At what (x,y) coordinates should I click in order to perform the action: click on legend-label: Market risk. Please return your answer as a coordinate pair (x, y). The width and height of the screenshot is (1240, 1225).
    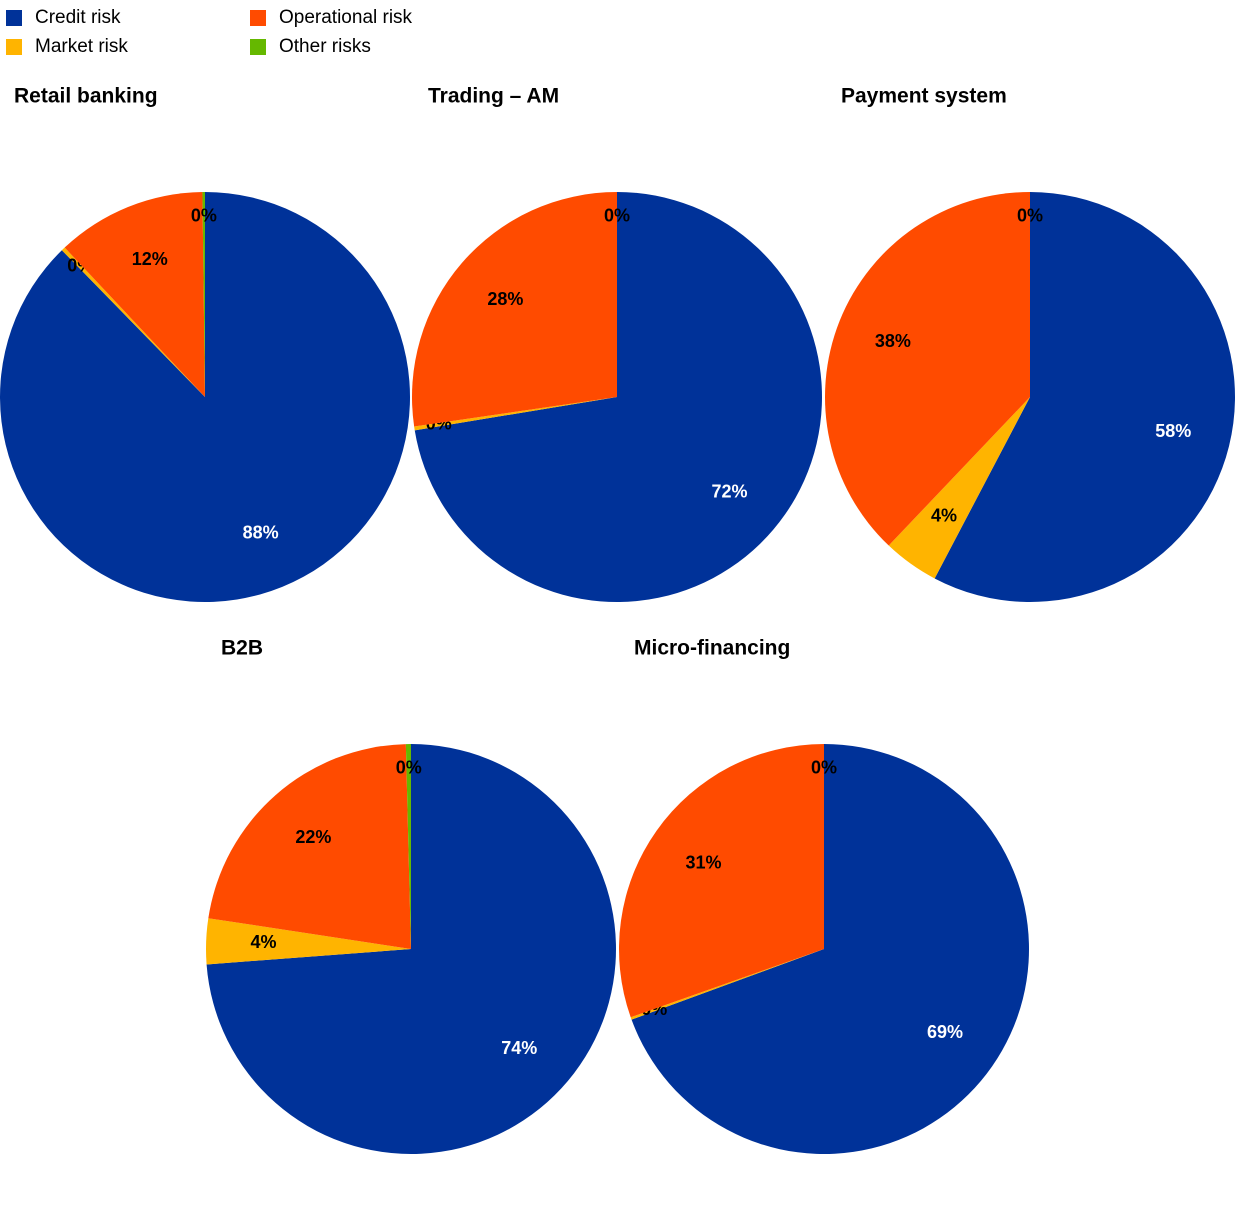
    Looking at the image, I should click on (81, 46).